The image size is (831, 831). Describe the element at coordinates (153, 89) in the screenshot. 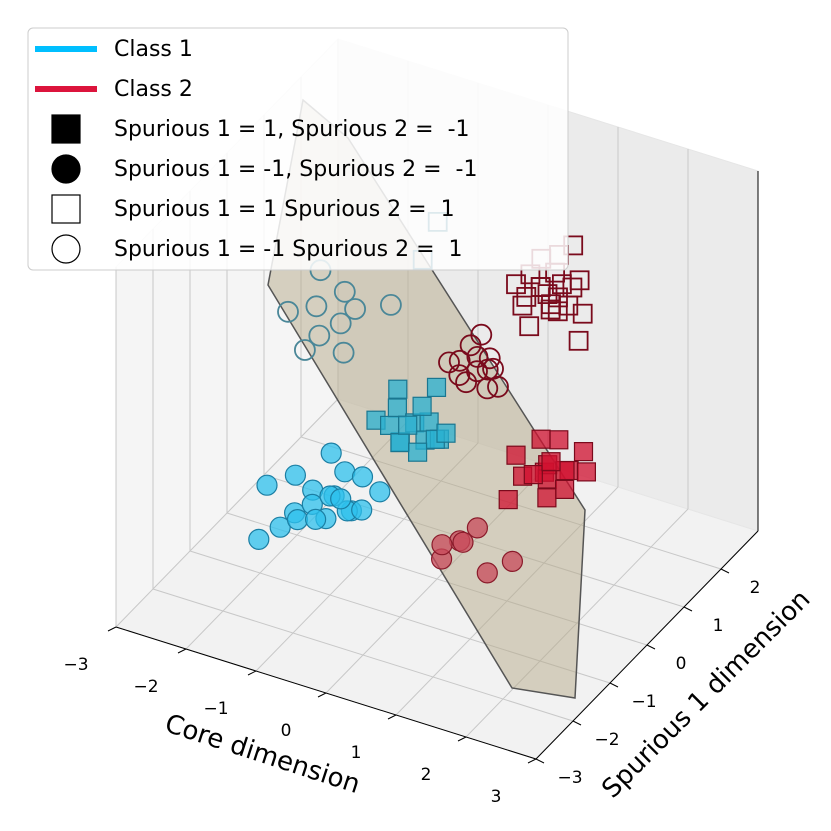

I see `legend-label: Class 2` at that location.